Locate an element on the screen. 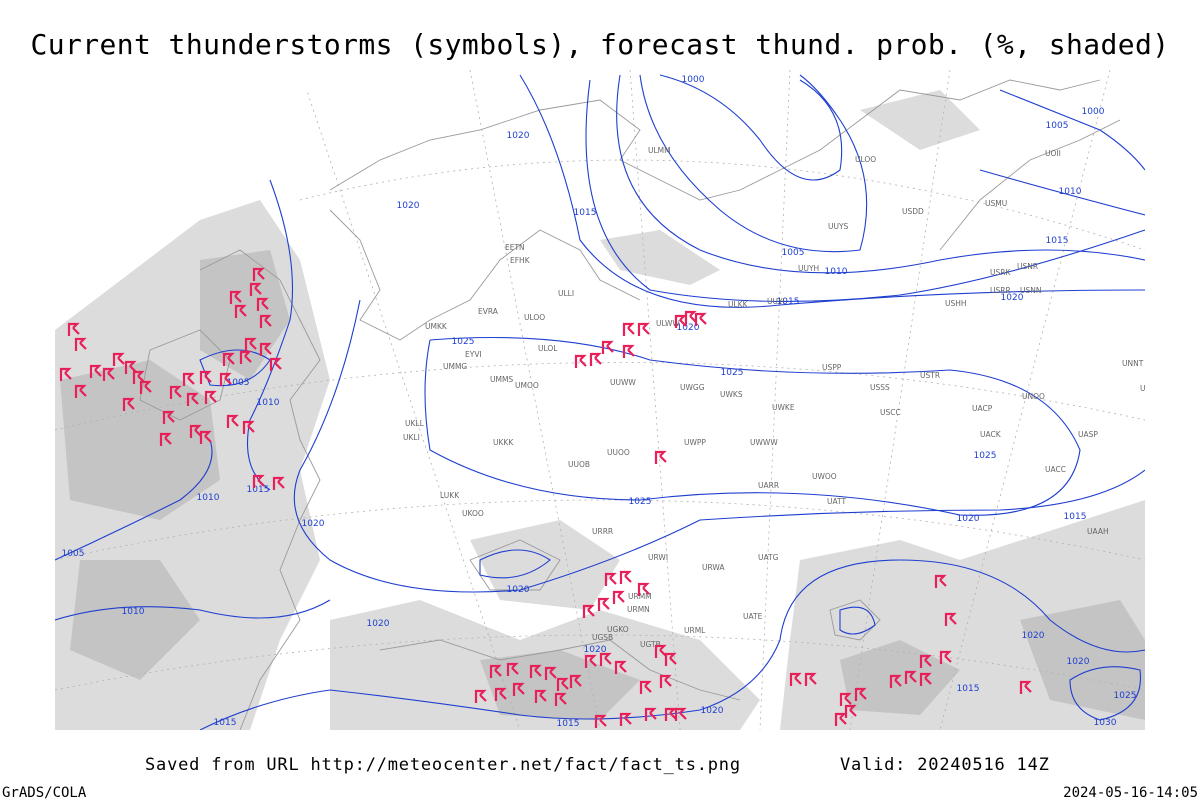  station-label: UATT is located at coordinates (836, 501).